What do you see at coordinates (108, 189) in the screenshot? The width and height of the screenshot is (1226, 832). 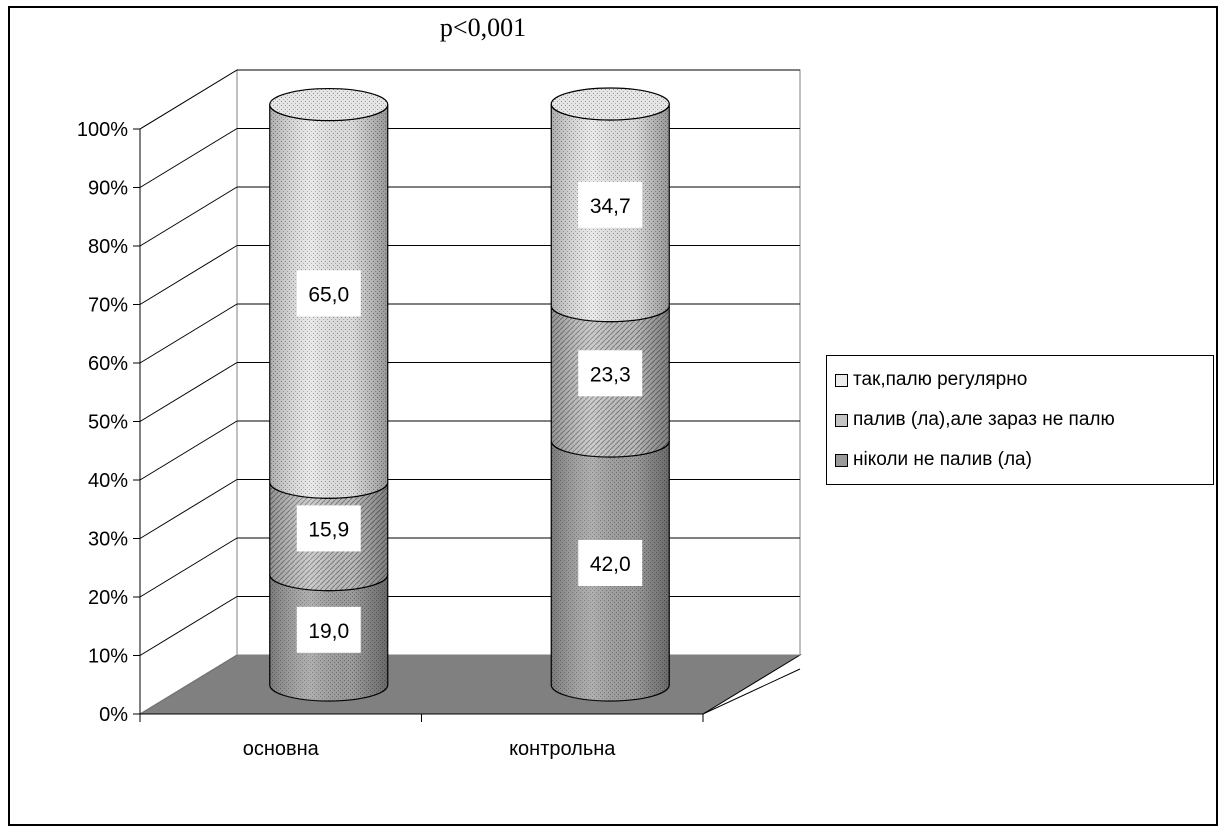 I see `y-tick-label: 90%` at bounding box center [108, 189].